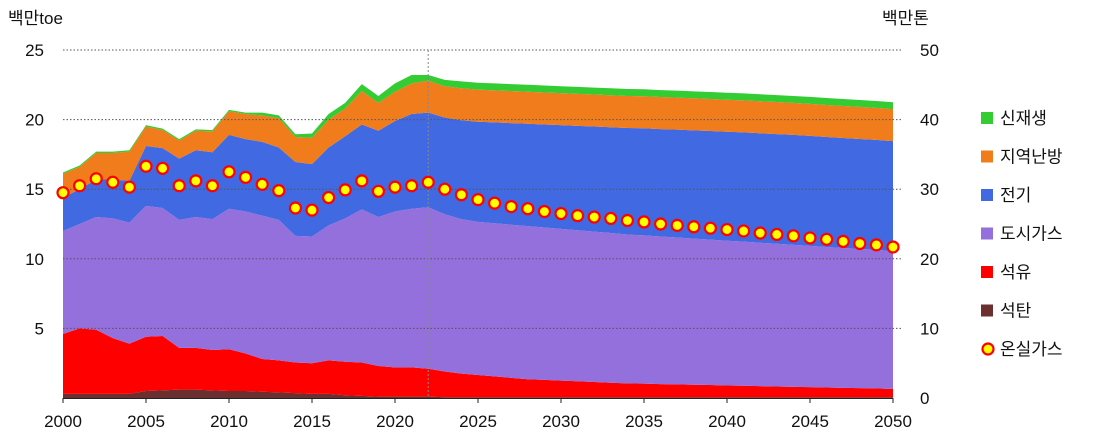 The image size is (1119, 440). Describe the element at coordinates (929, 50) in the screenshot. I see `right-tick-label: 50` at that location.